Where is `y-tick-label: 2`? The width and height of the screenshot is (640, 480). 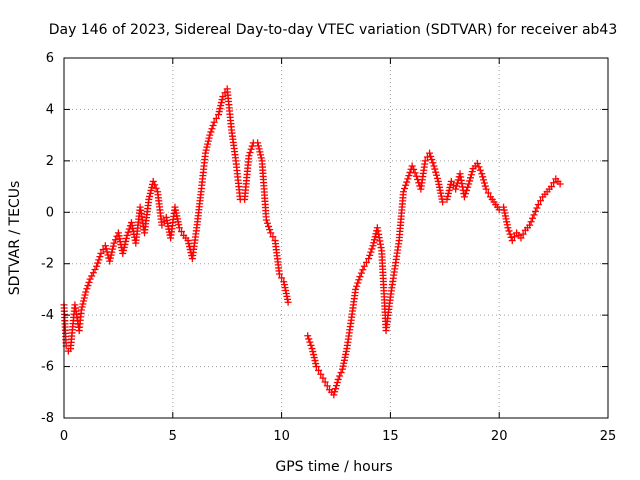
y-tick-label: 2 is located at coordinates (50, 161).